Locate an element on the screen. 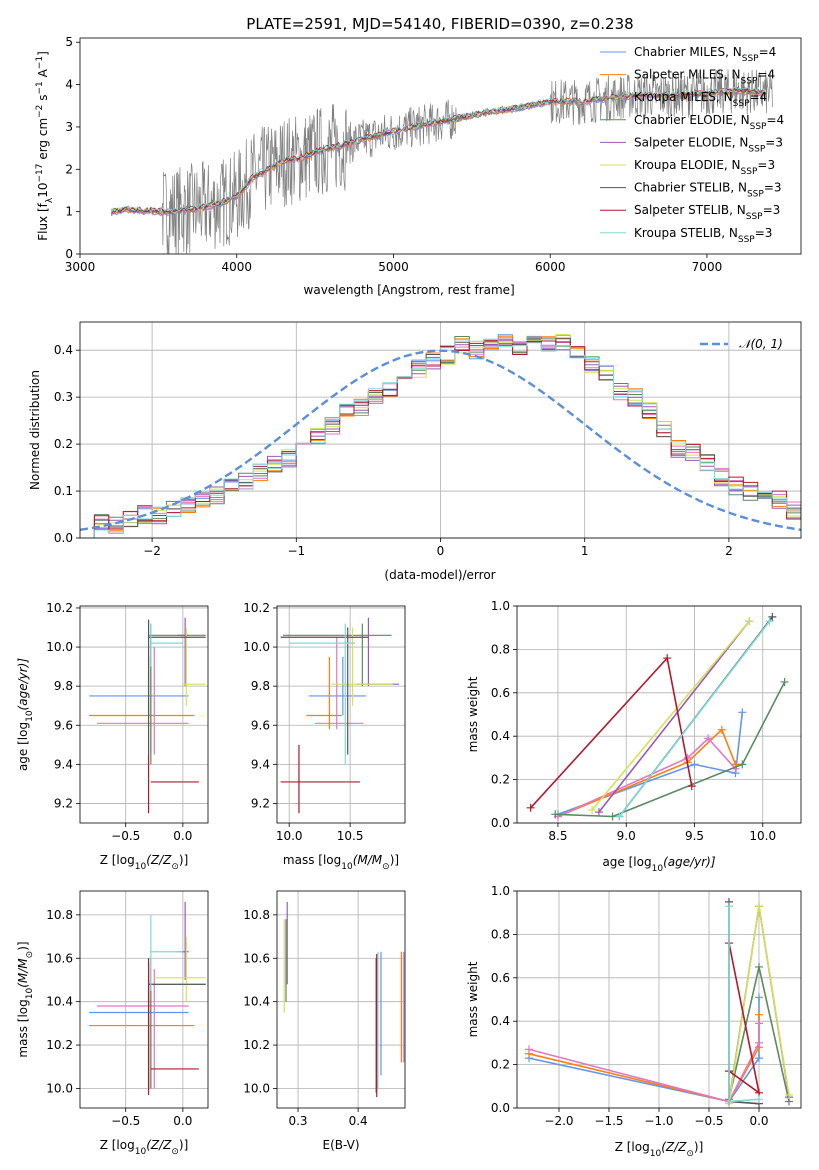 The height and width of the screenshot is (1170, 819). mass_weight_vs_Z-x-axis-label-part: (Z/Z is located at coordinates (674, 1147).